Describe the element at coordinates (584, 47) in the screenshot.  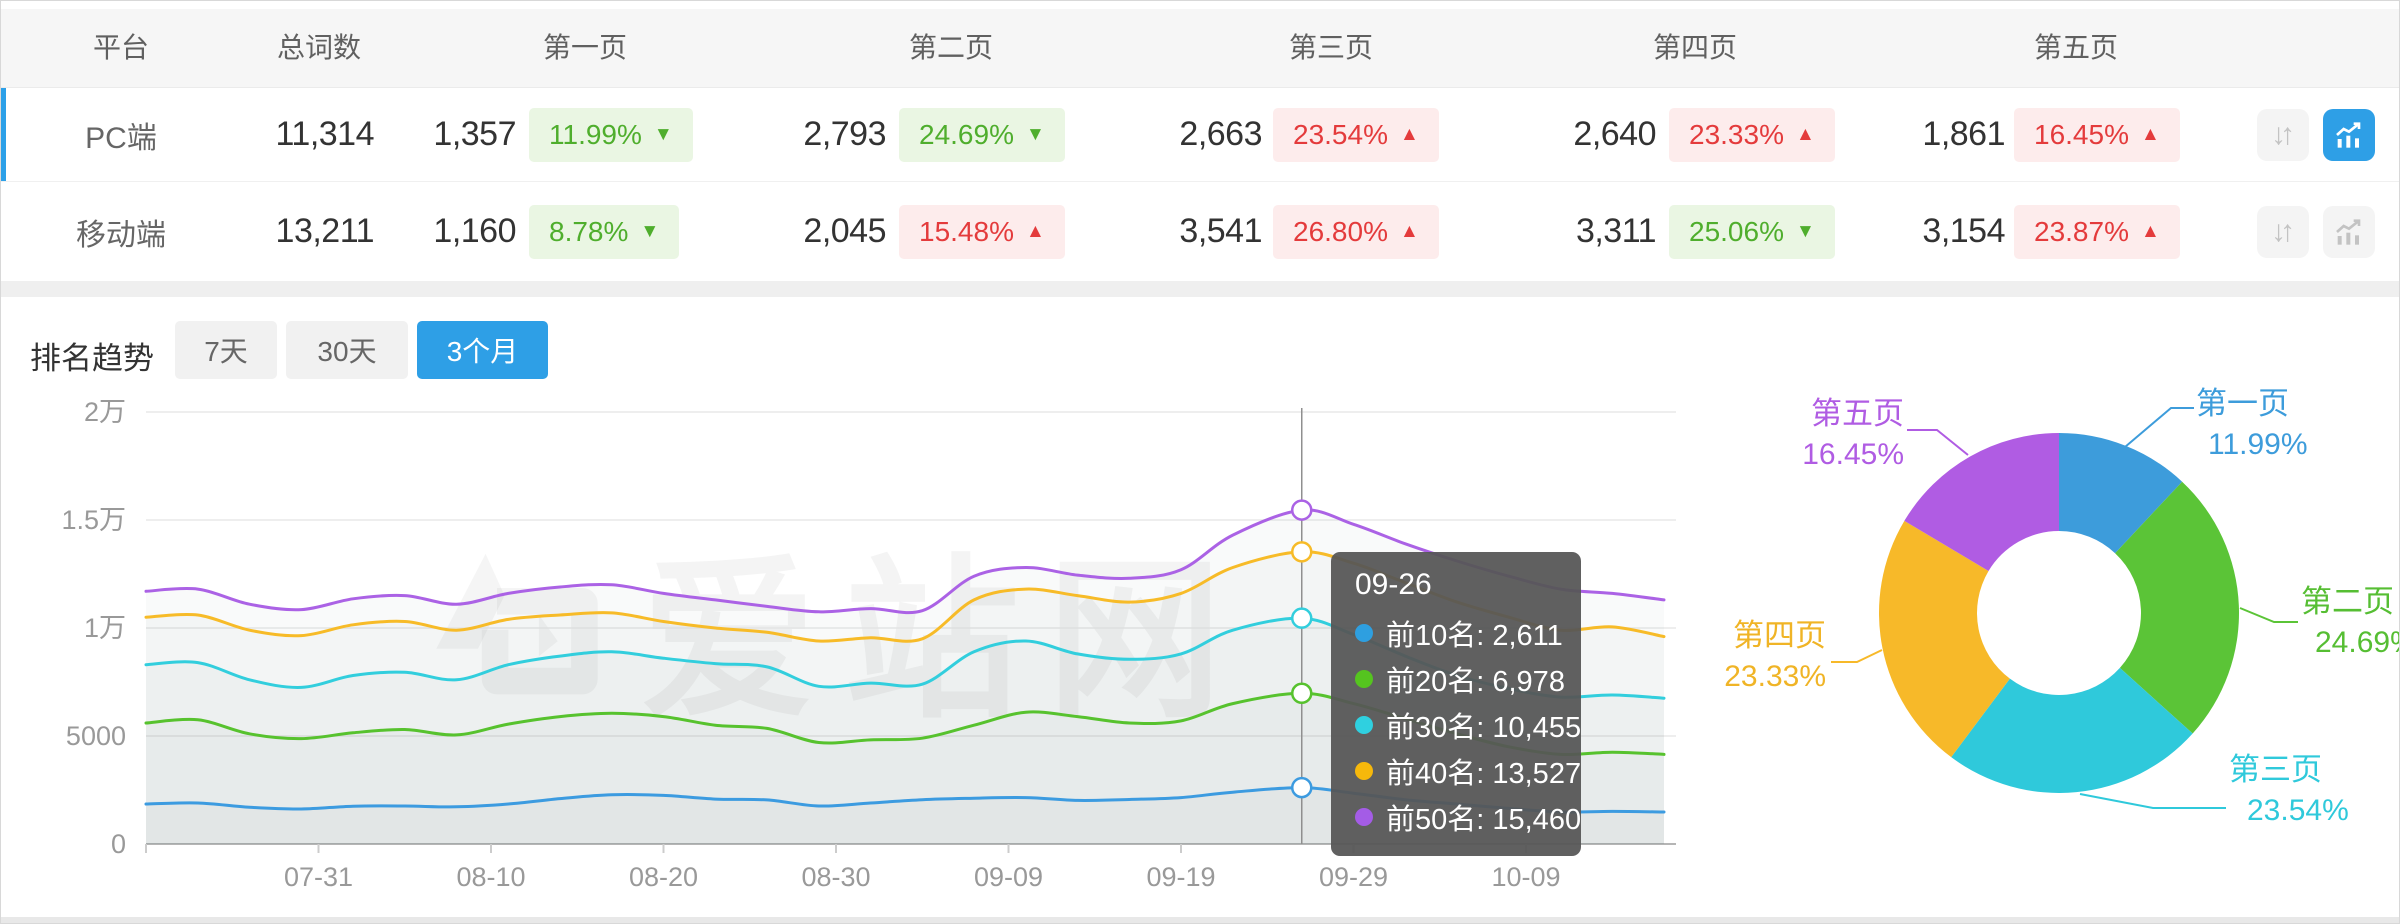
I see `col-header-page1: 第一页` at that location.